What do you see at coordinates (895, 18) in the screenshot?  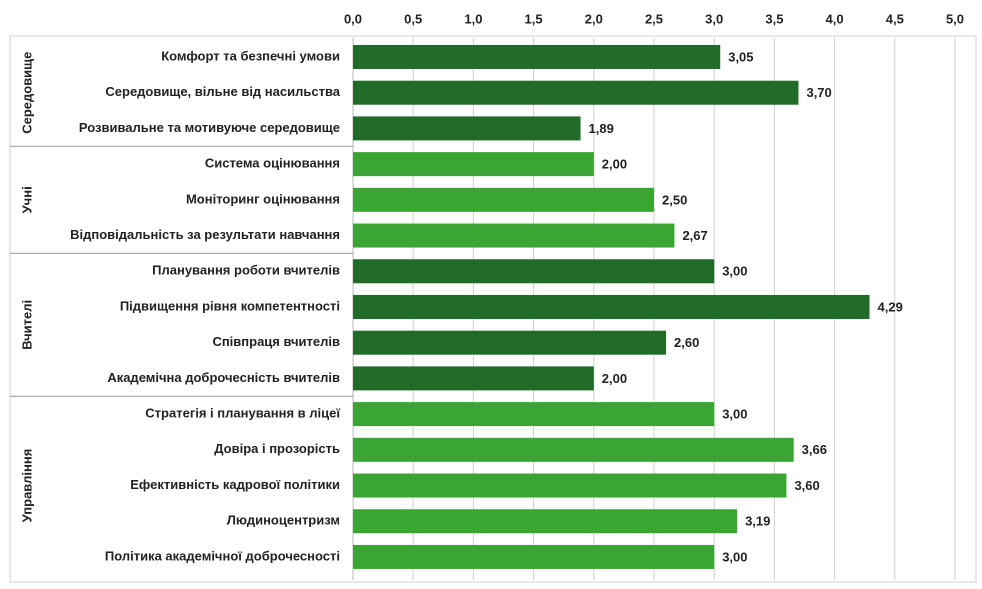 I see `x-tick-label: 4,5` at bounding box center [895, 18].